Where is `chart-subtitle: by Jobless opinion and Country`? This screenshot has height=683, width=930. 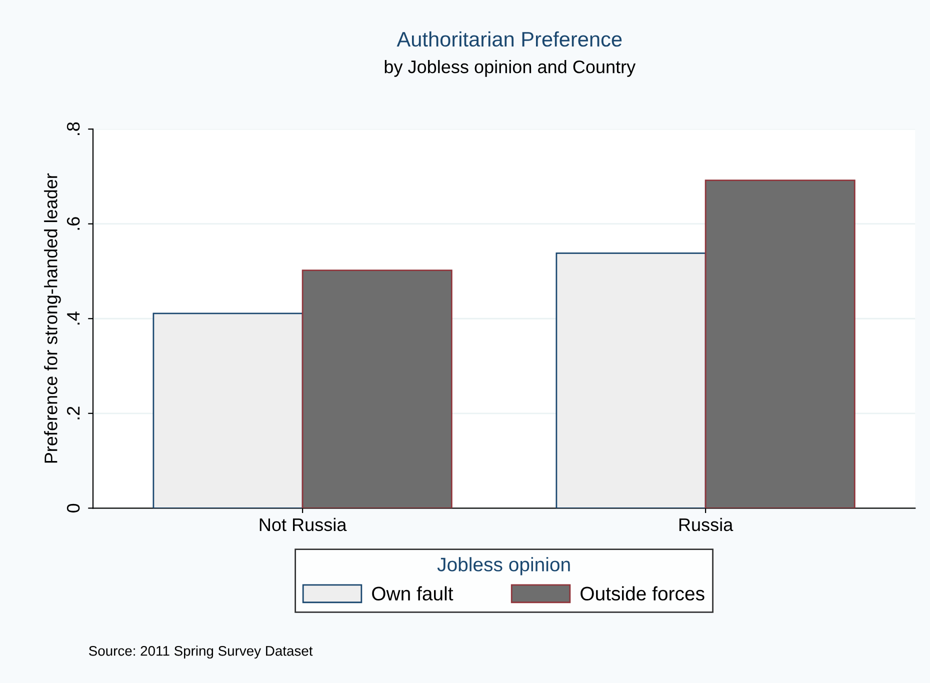 chart-subtitle: by Jobless opinion and Country is located at coordinates (510, 68).